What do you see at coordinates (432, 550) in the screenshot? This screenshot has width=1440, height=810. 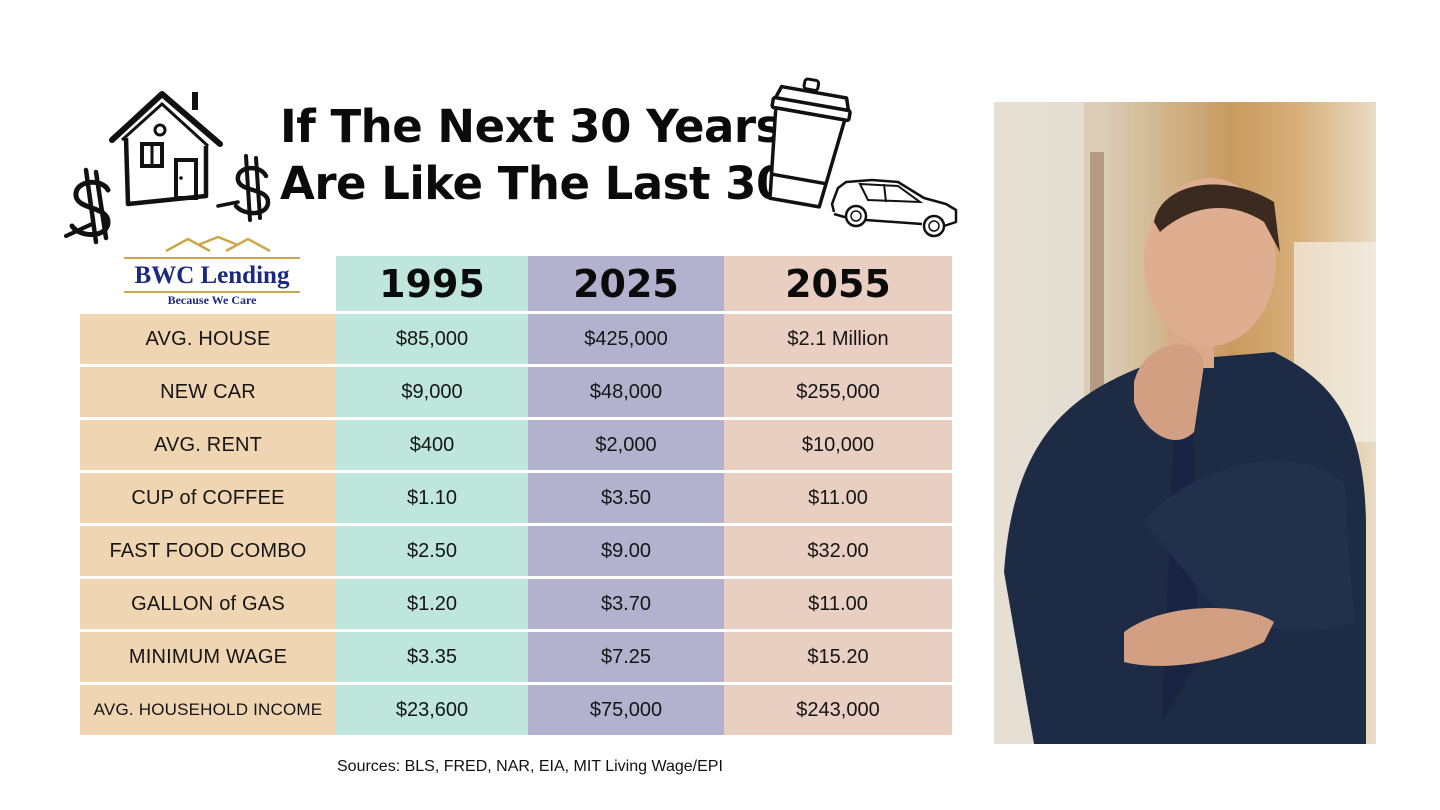 I see `cell-1995: $2.50` at bounding box center [432, 550].